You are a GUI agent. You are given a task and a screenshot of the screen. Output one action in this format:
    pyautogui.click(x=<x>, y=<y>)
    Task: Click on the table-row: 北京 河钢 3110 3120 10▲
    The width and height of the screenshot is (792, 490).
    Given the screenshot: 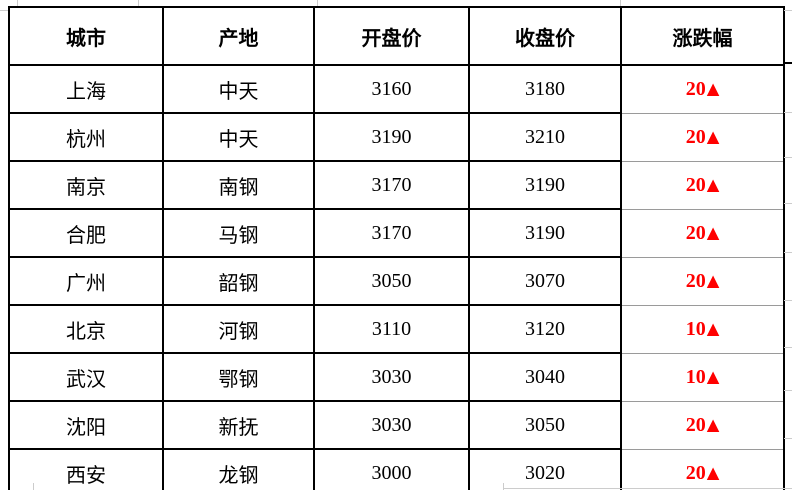 What is the action you would take?
    pyautogui.click(x=396, y=329)
    